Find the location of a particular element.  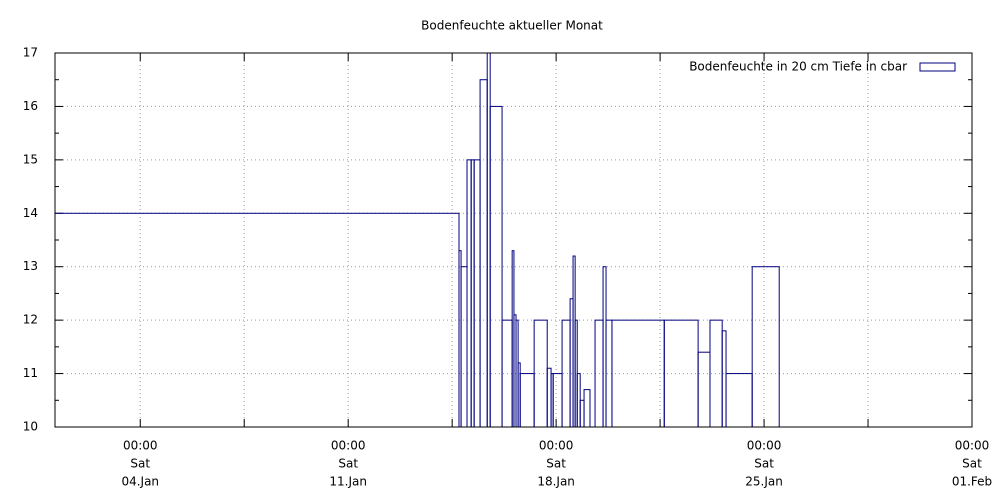

x-tick-label: 18.Jan is located at coordinates (556, 482).